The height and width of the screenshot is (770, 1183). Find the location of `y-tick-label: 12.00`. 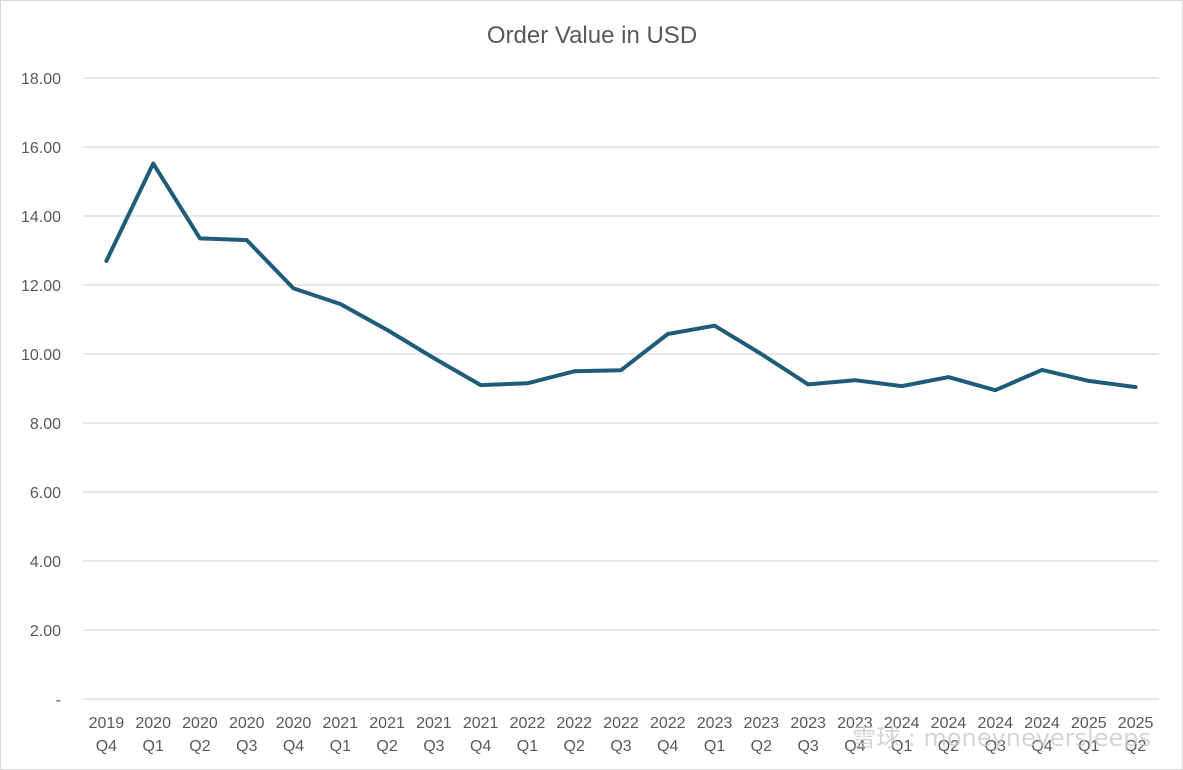

y-tick-label: 12.00 is located at coordinates (41, 286).